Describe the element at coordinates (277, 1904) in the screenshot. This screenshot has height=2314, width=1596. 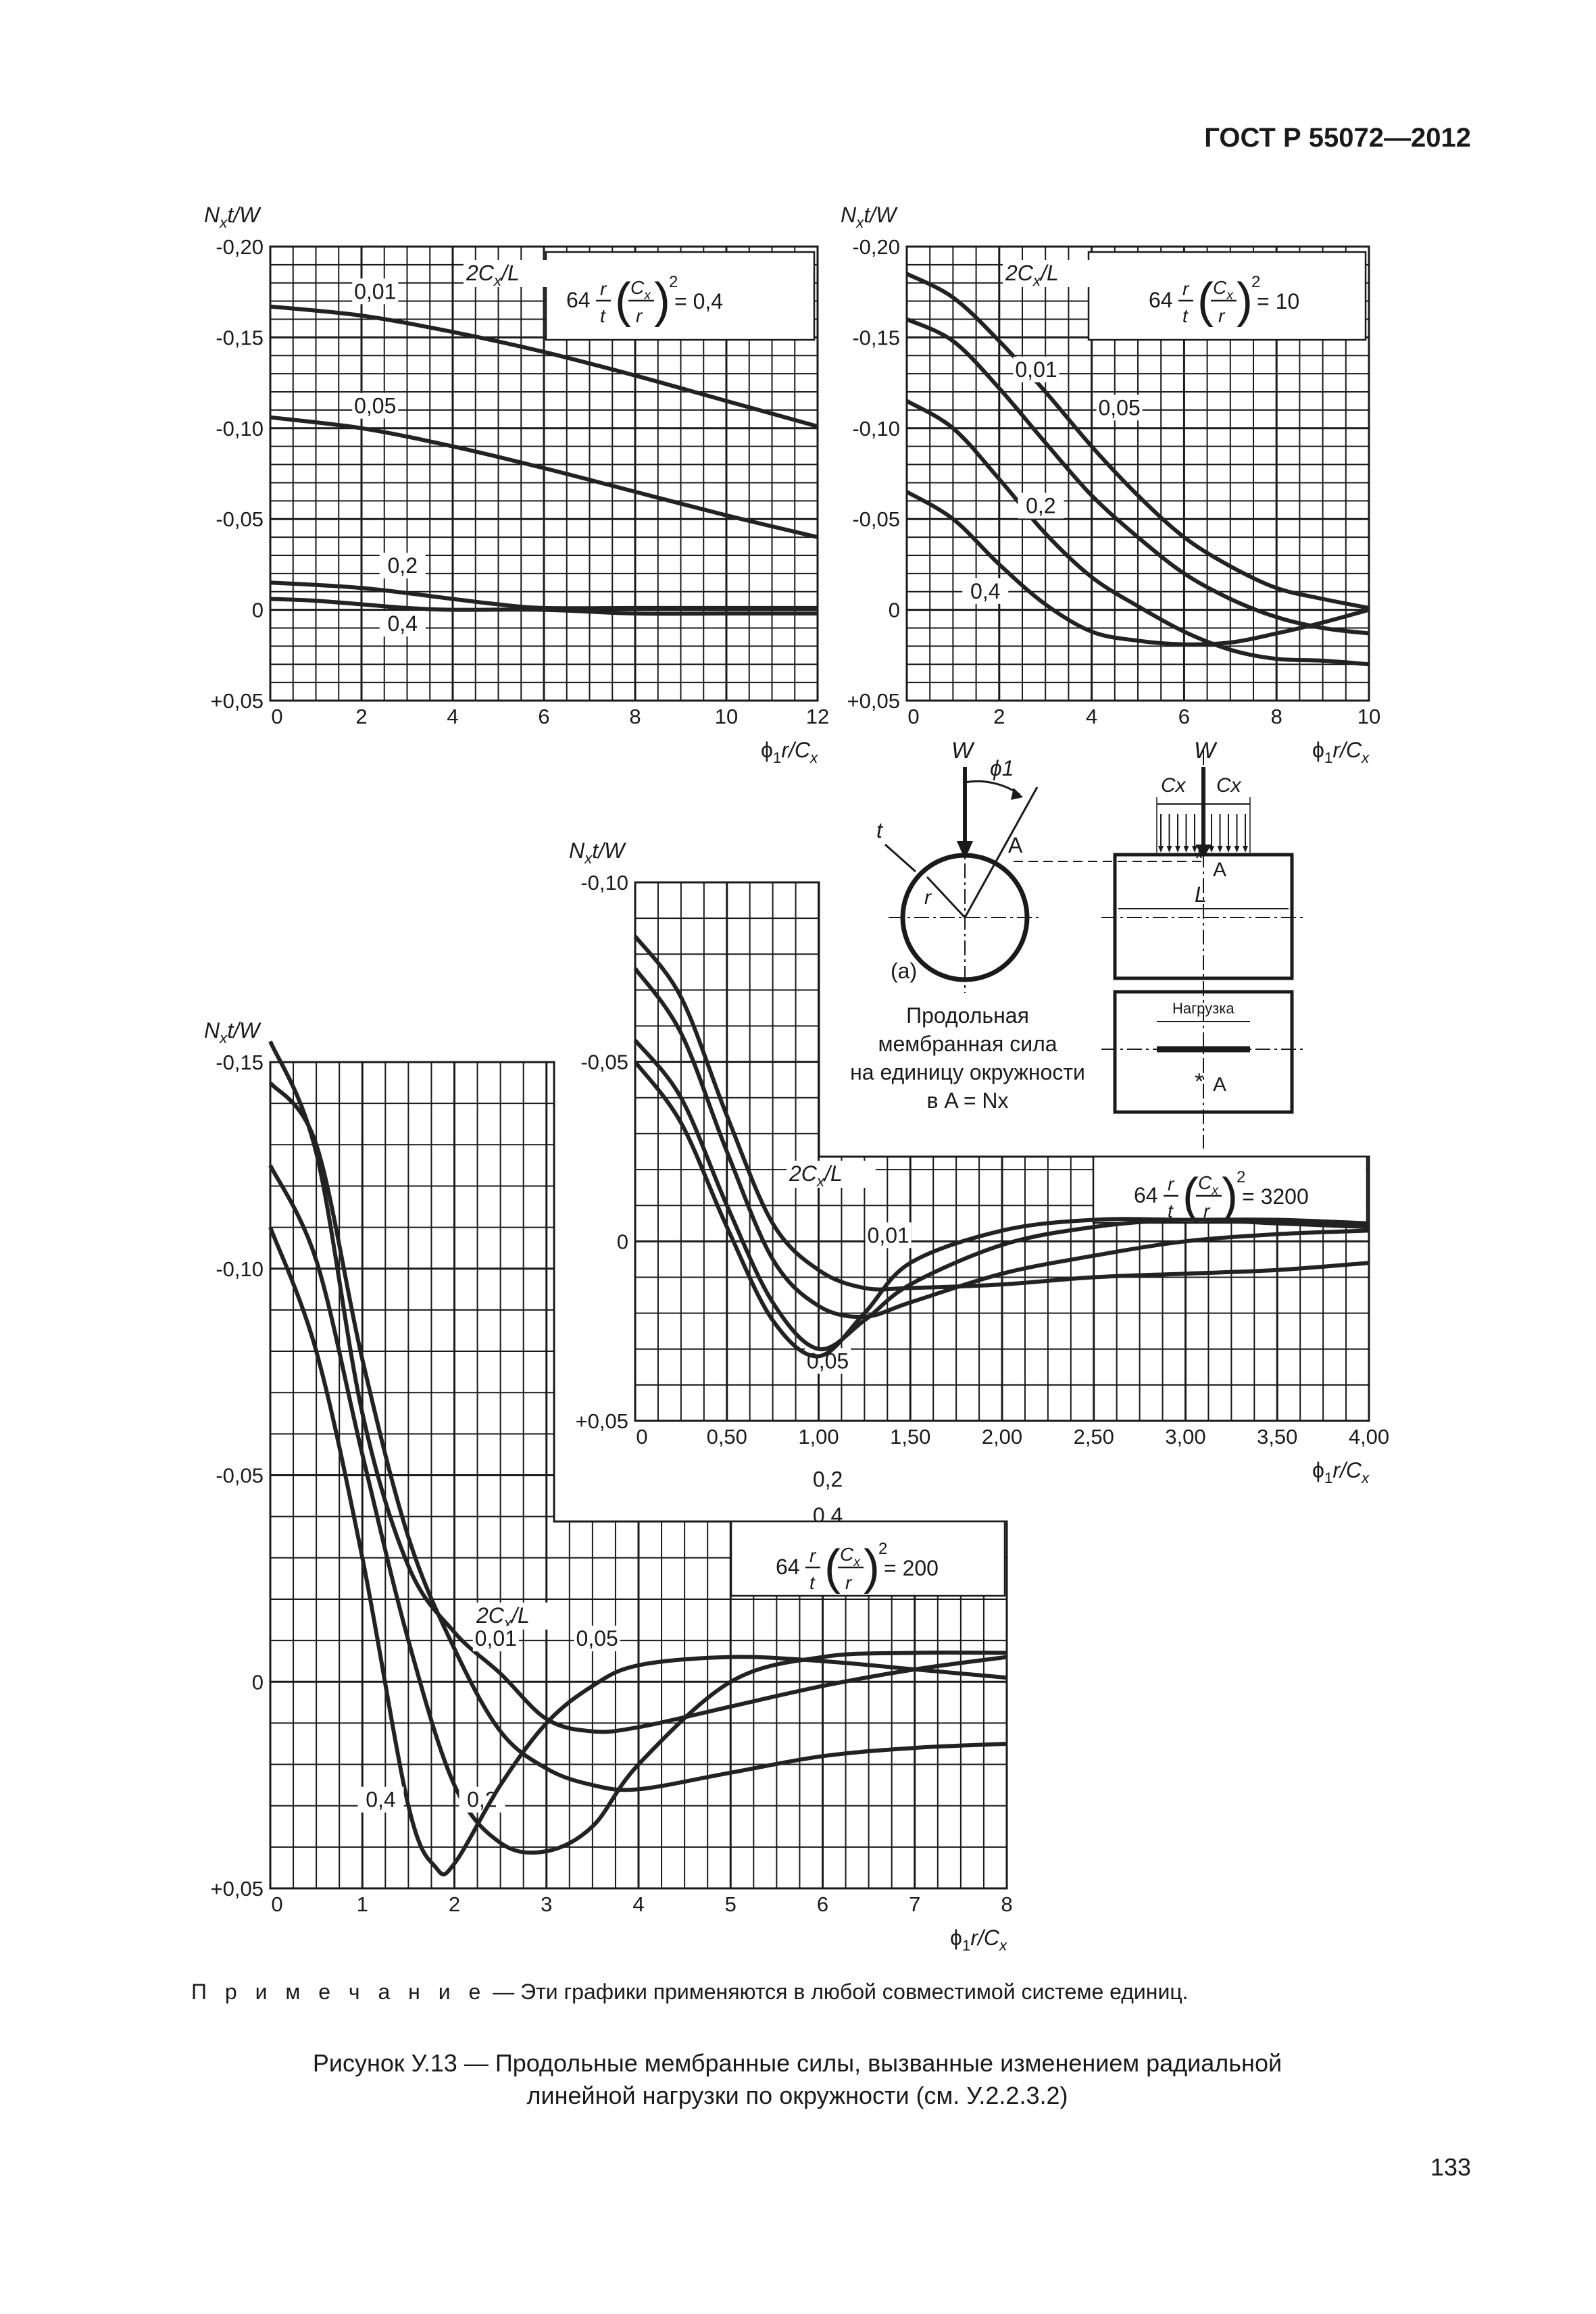
I see `chart-4-xtick: 0` at that location.